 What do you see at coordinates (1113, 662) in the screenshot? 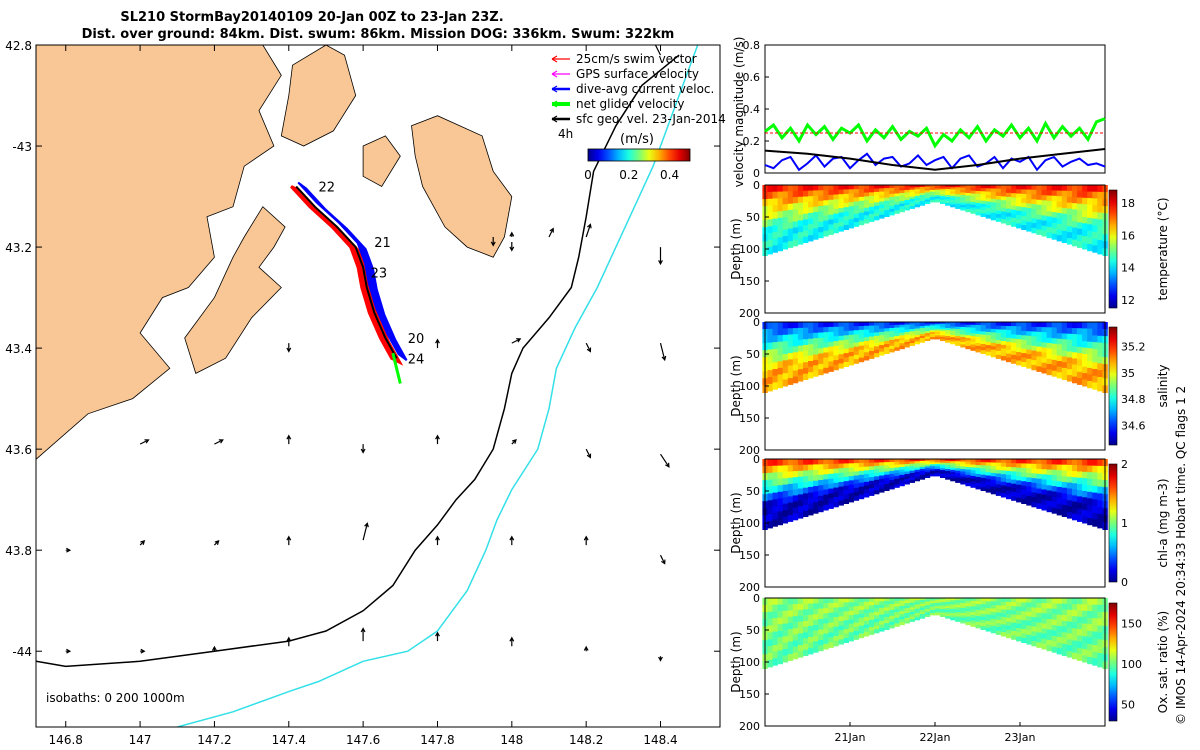
I see `section-colorbar` at bounding box center [1113, 662].